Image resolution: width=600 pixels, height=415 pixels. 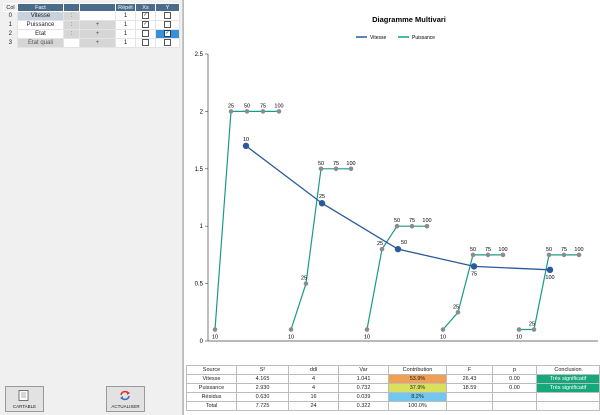 I want to click on anova-row: Total 7.725 24 0.322 100.0%, so click(x=393, y=406).